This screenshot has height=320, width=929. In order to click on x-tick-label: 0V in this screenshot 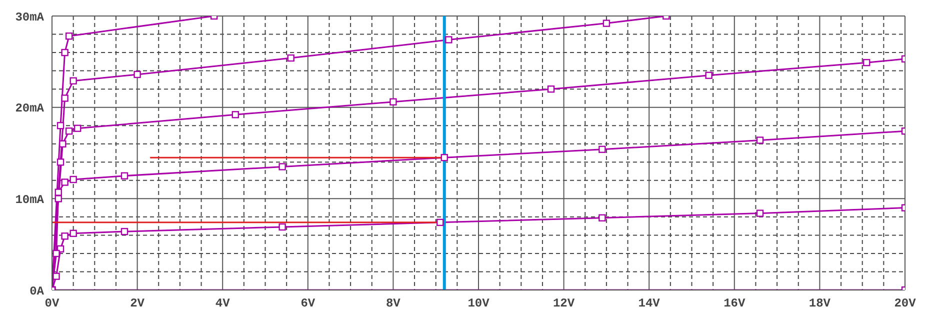, I will do `click(52, 303)`.